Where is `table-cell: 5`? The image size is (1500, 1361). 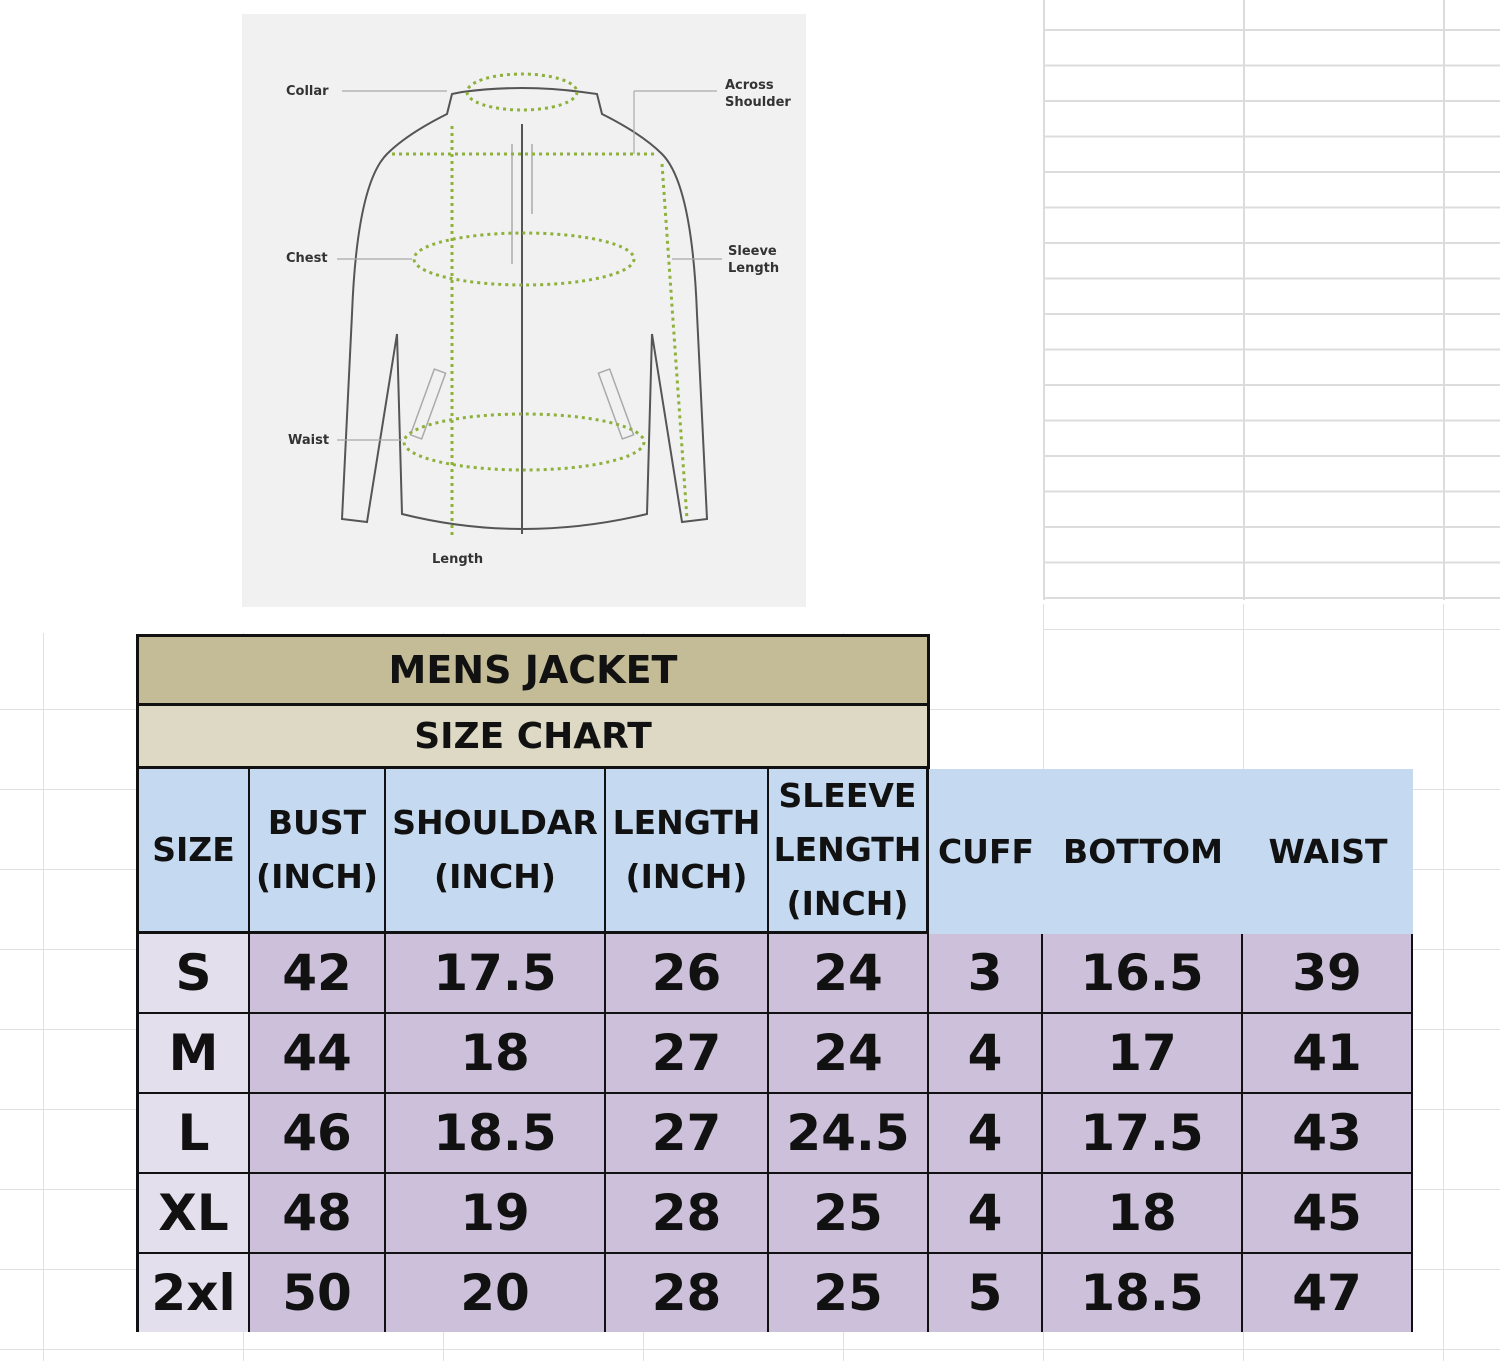
table-cell: 5 is located at coordinates (986, 1293).